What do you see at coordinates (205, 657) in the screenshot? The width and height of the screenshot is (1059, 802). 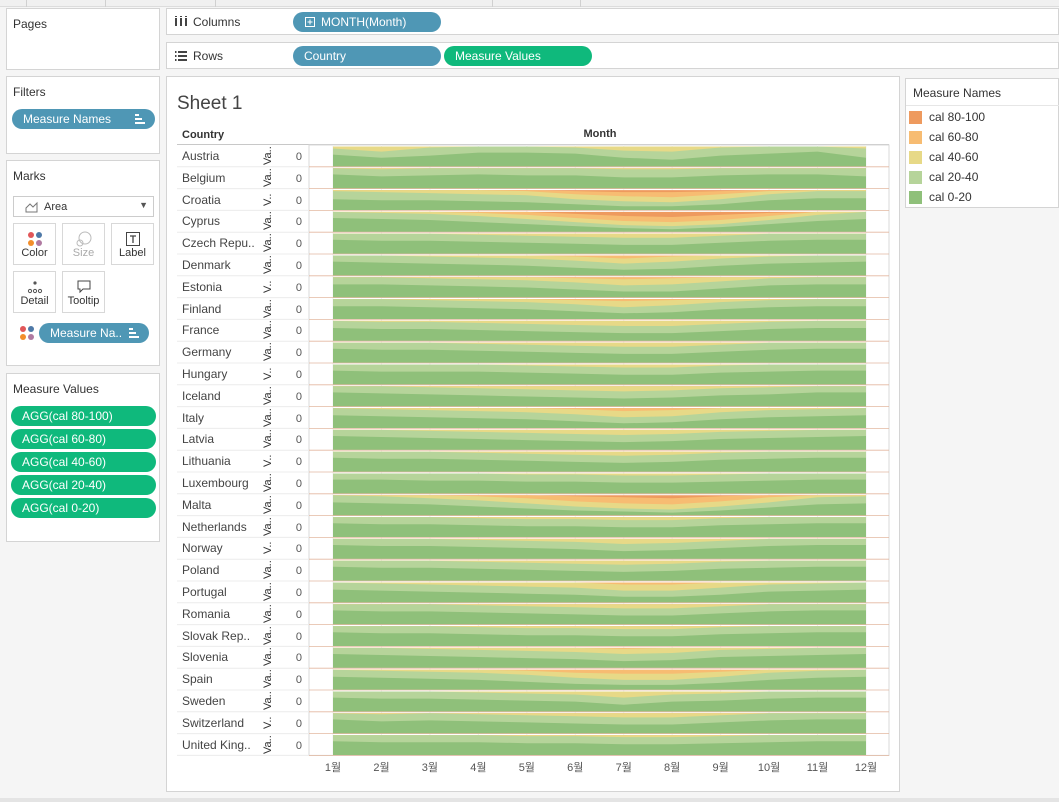 I see `country-label: Slovenia` at bounding box center [205, 657].